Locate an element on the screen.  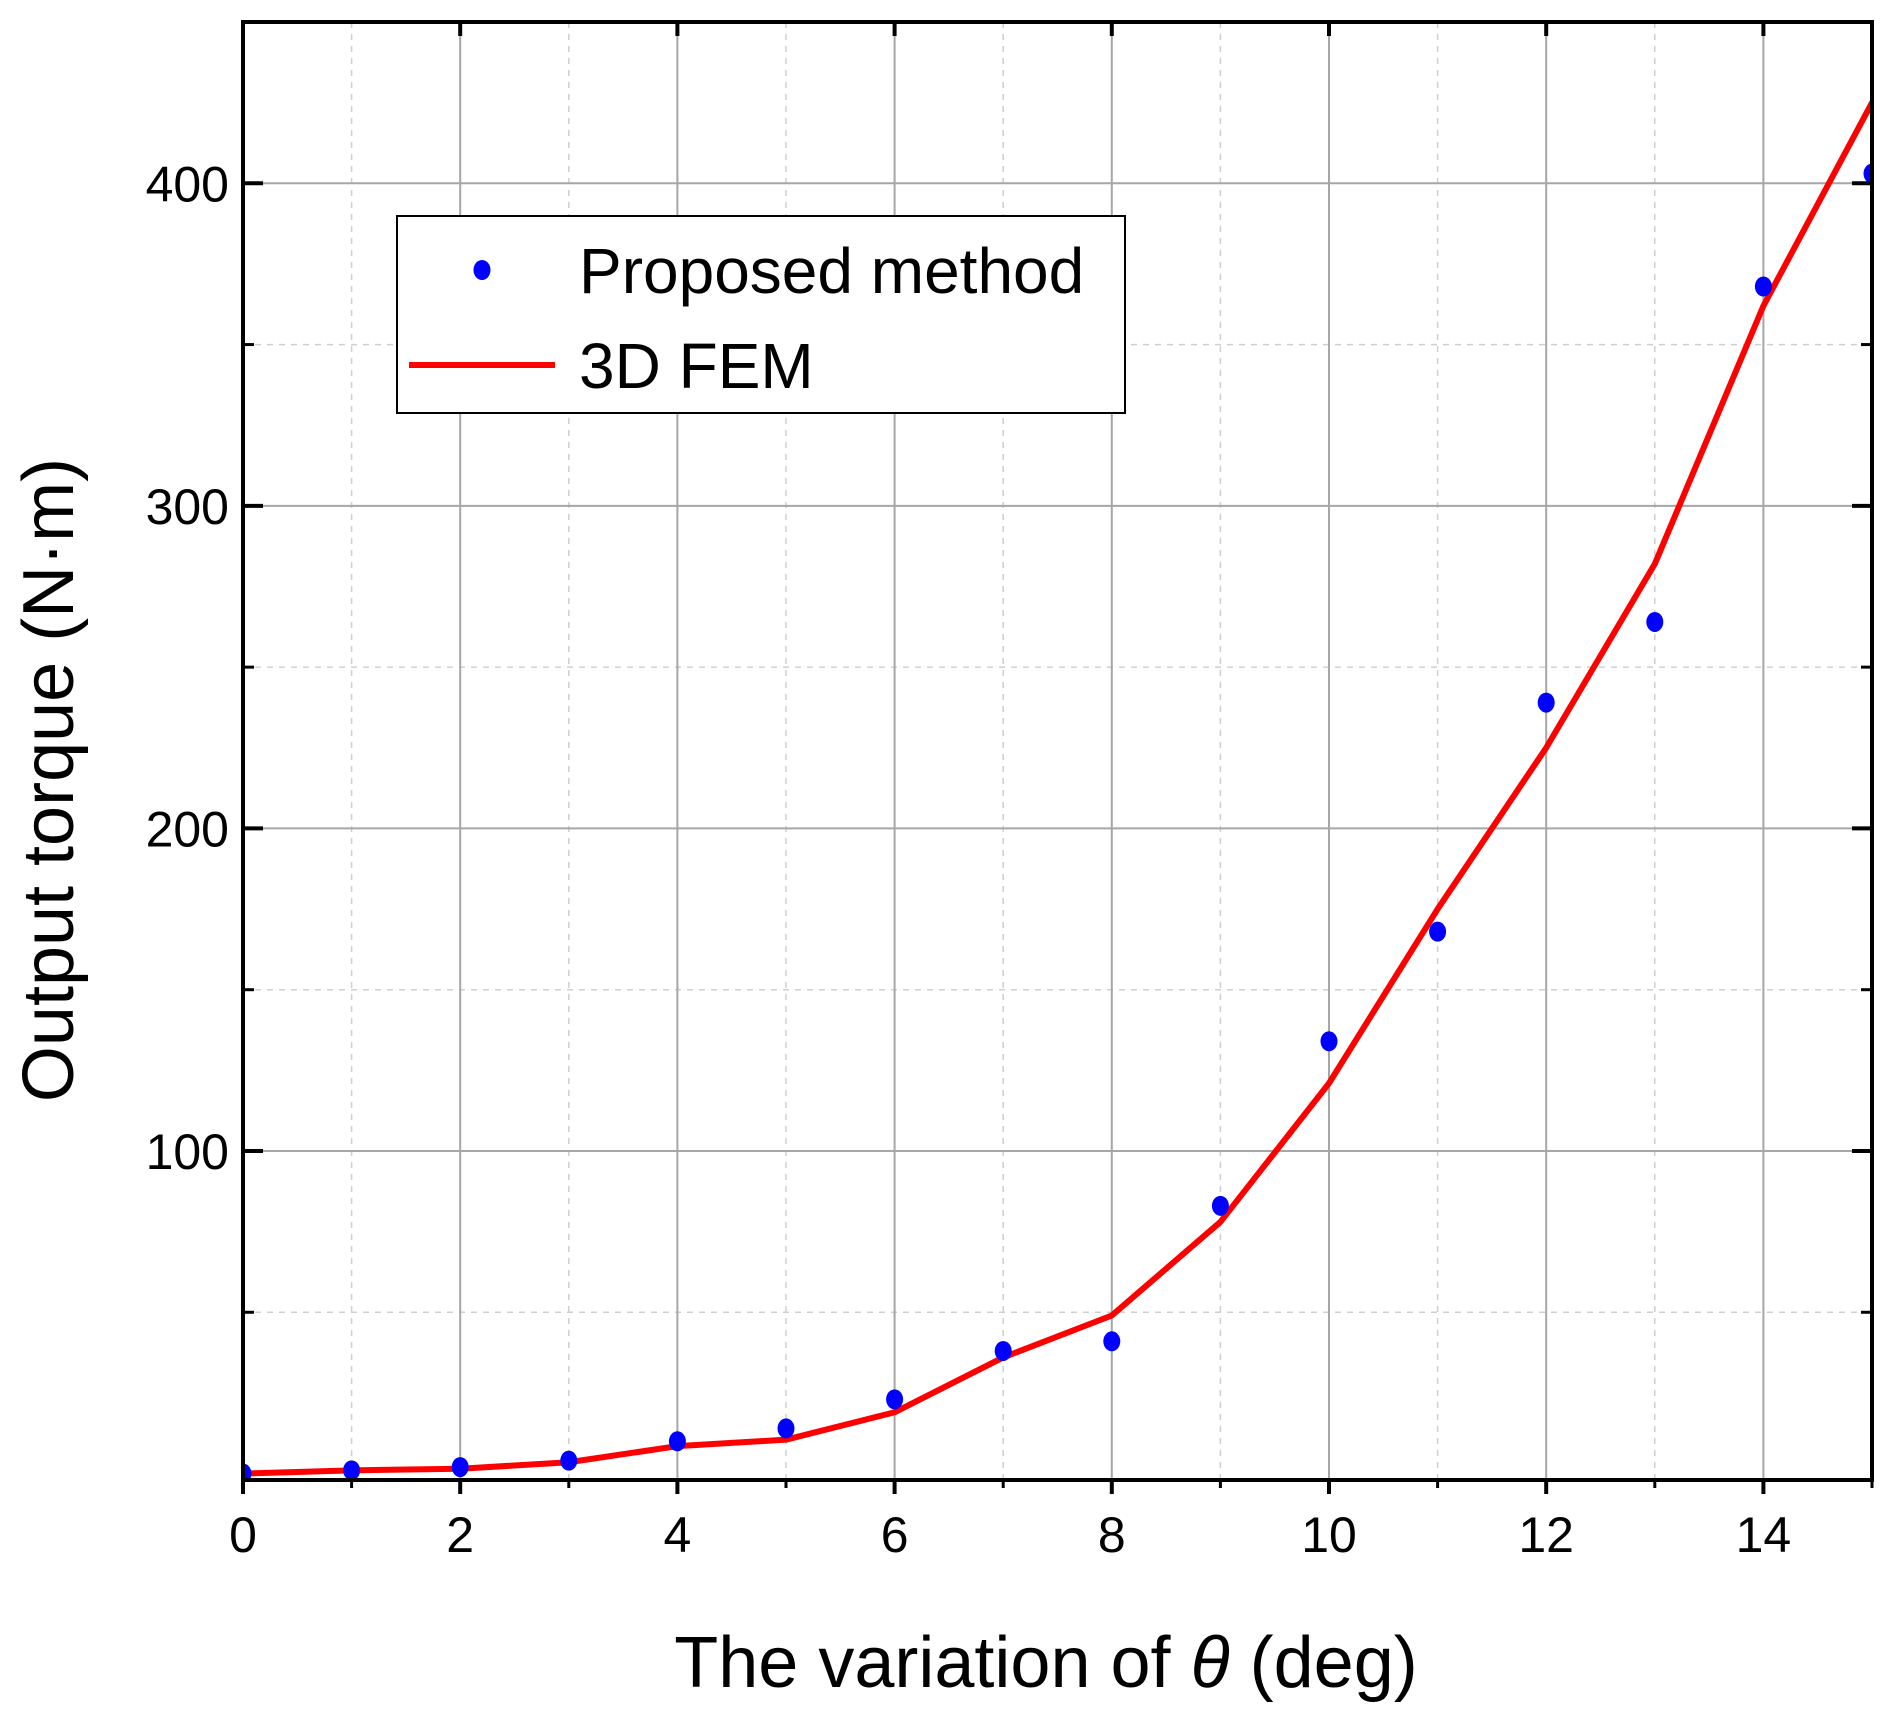
legend-box is located at coordinates (761, 314).